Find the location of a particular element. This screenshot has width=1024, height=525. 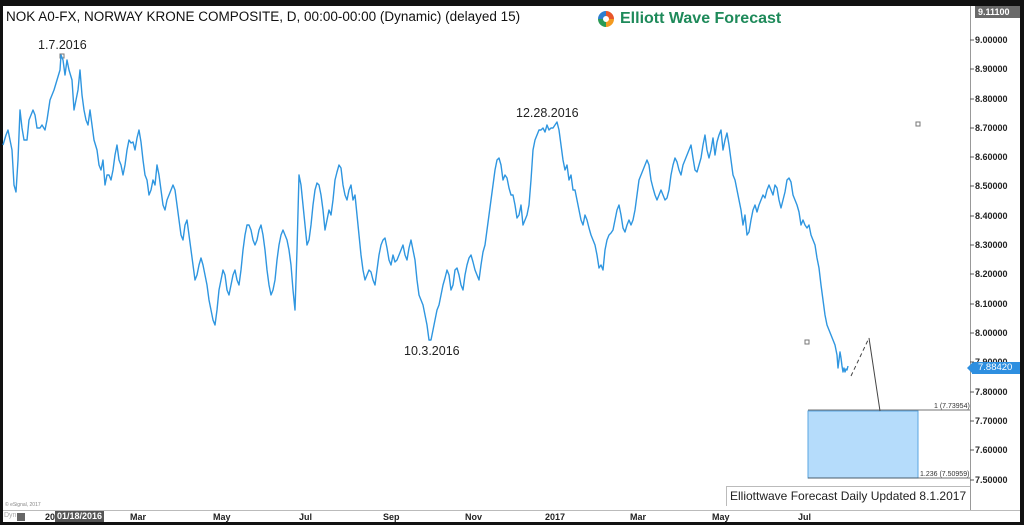

fib-target-label: 1 (7.73954) is located at coordinates (952, 406).